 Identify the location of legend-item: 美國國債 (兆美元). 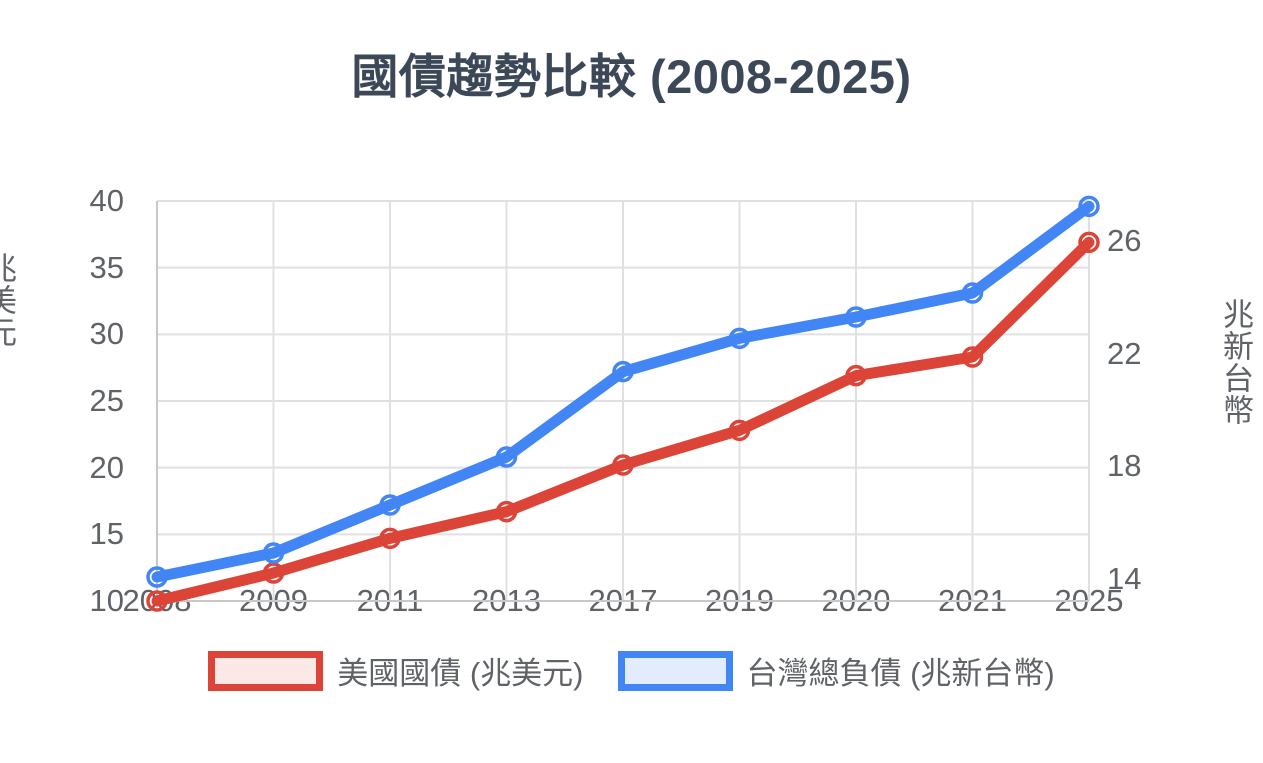
(396, 670).